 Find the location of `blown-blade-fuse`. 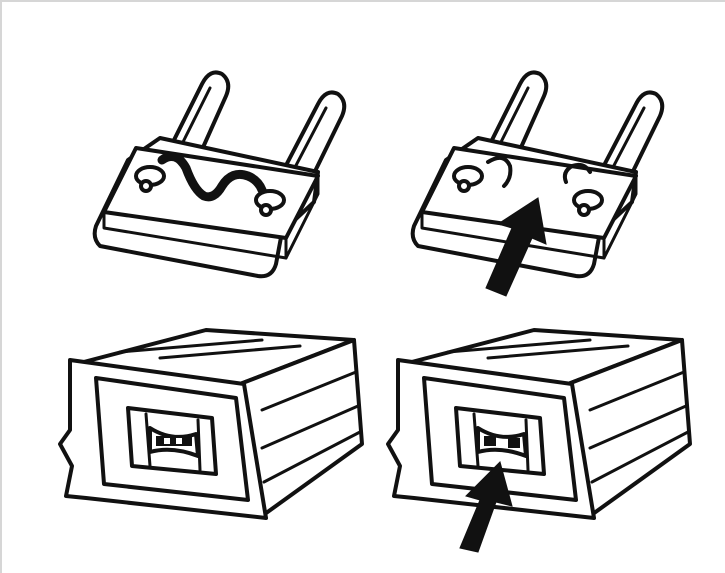

blown-blade-fuse is located at coordinates (537, 183).